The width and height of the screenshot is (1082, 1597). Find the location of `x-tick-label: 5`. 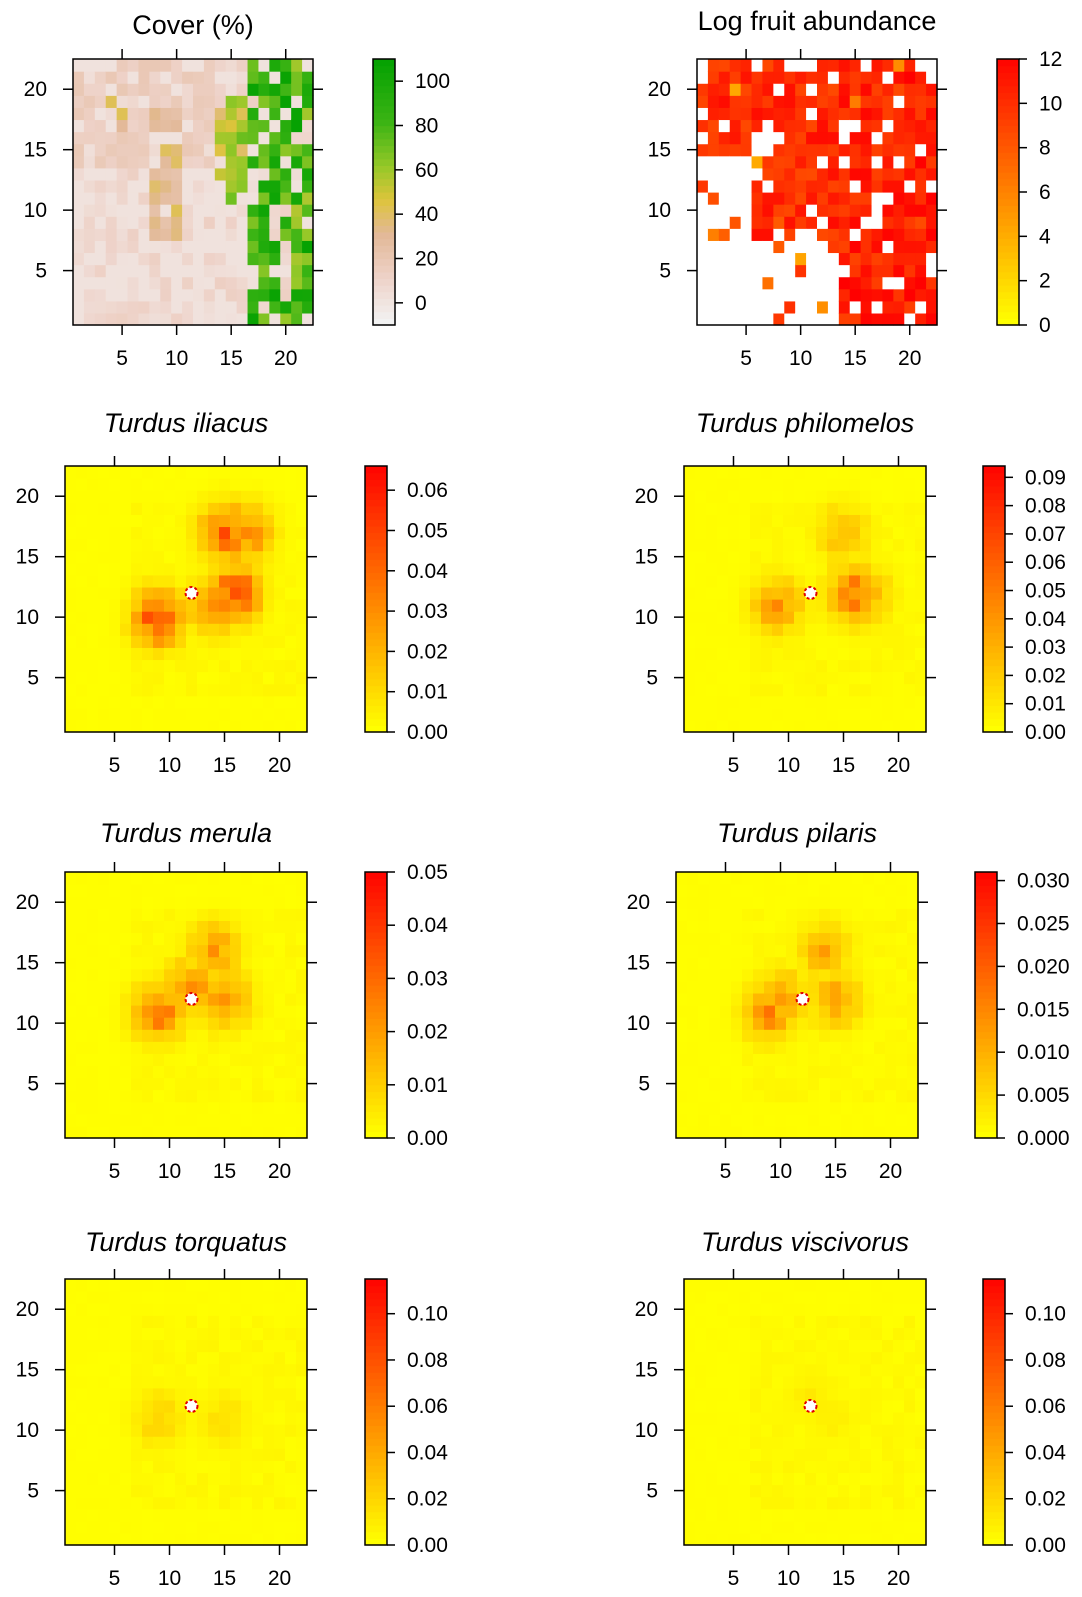

x-tick-label: 5 is located at coordinates (746, 358).